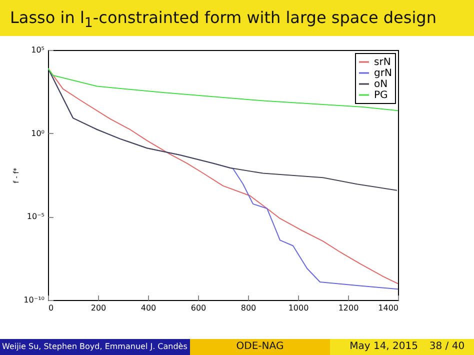 The height and width of the screenshot is (355, 474). Describe the element at coordinates (447, 347) in the screenshot. I see `text: 38 / 40` at that location.